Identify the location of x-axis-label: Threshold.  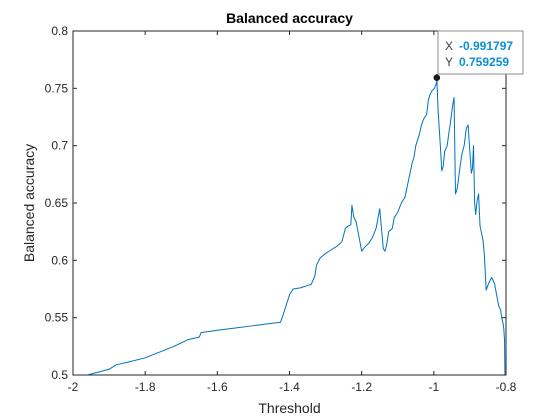
(289, 408).